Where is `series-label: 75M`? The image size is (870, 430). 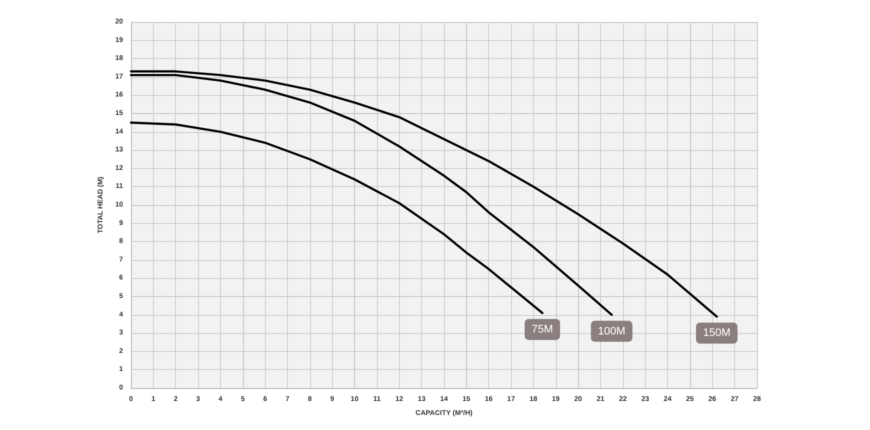
series-label: 75M is located at coordinates (543, 329).